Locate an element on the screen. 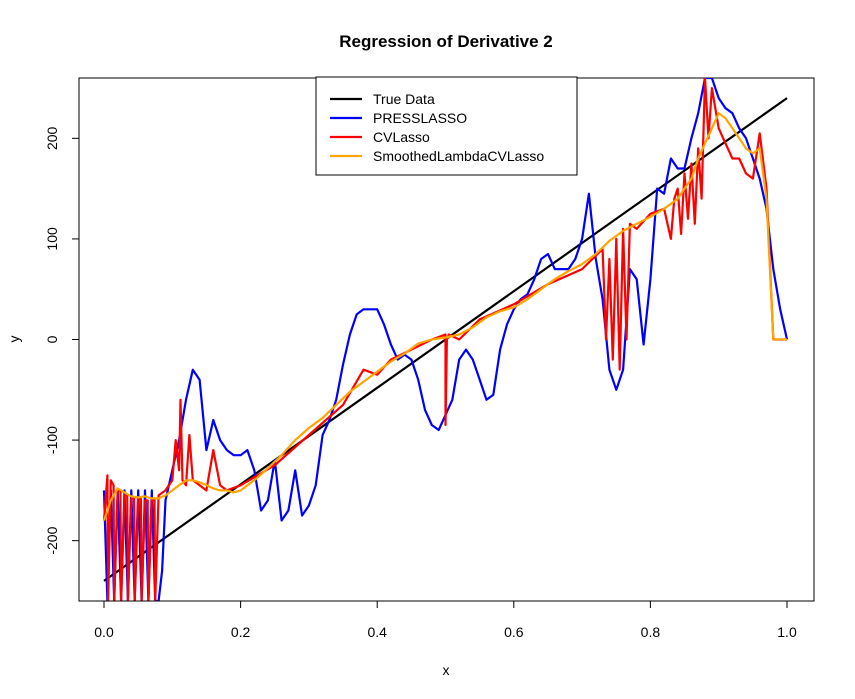 The image size is (855, 699). x-axis-label: x is located at coordinates (446, 670).